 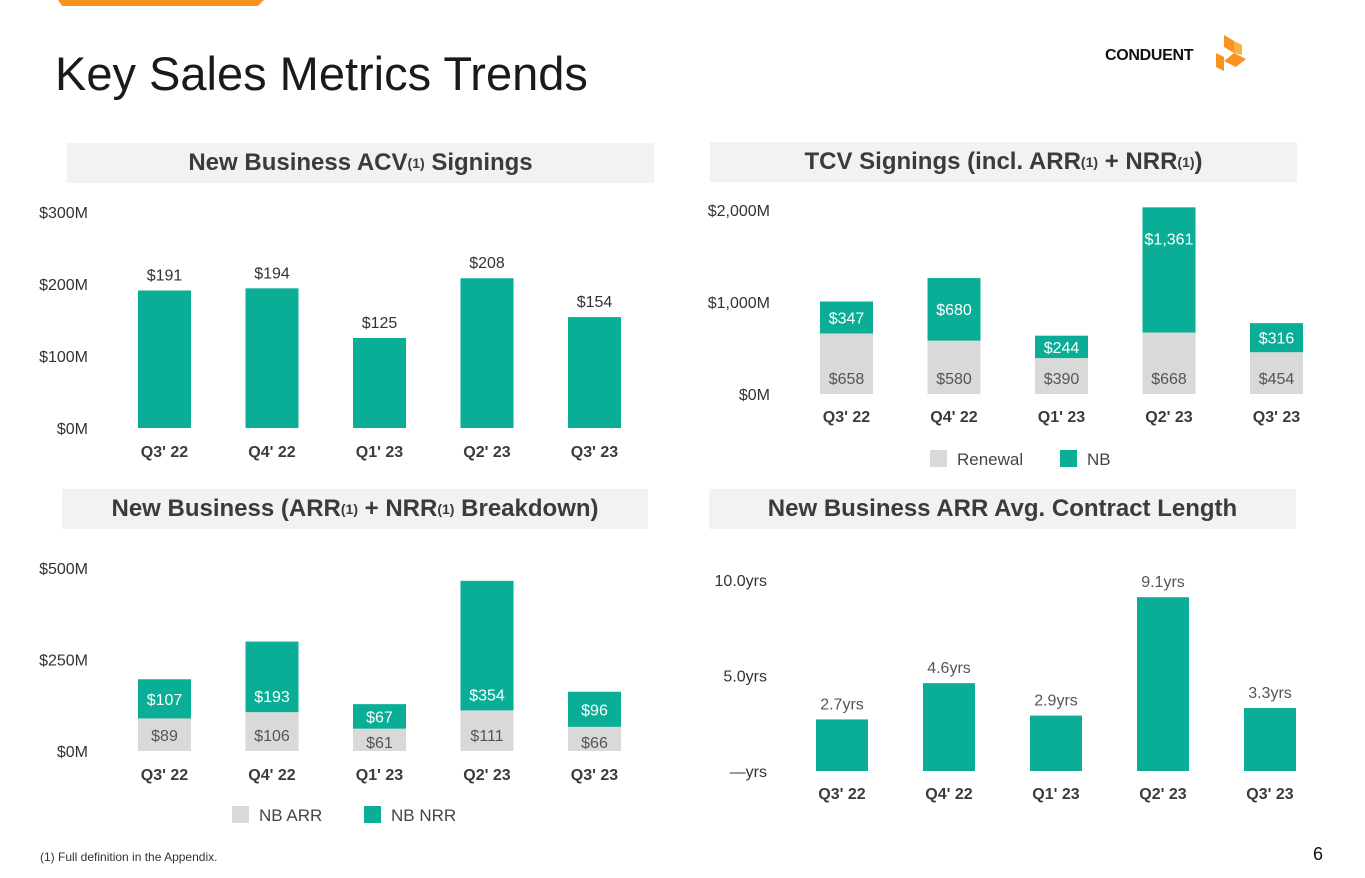 What do you see at coordinates (164, 452) in the screenshot?
I see `acv-xtick-label: Q3' 22` at bounding box center [164, 452].